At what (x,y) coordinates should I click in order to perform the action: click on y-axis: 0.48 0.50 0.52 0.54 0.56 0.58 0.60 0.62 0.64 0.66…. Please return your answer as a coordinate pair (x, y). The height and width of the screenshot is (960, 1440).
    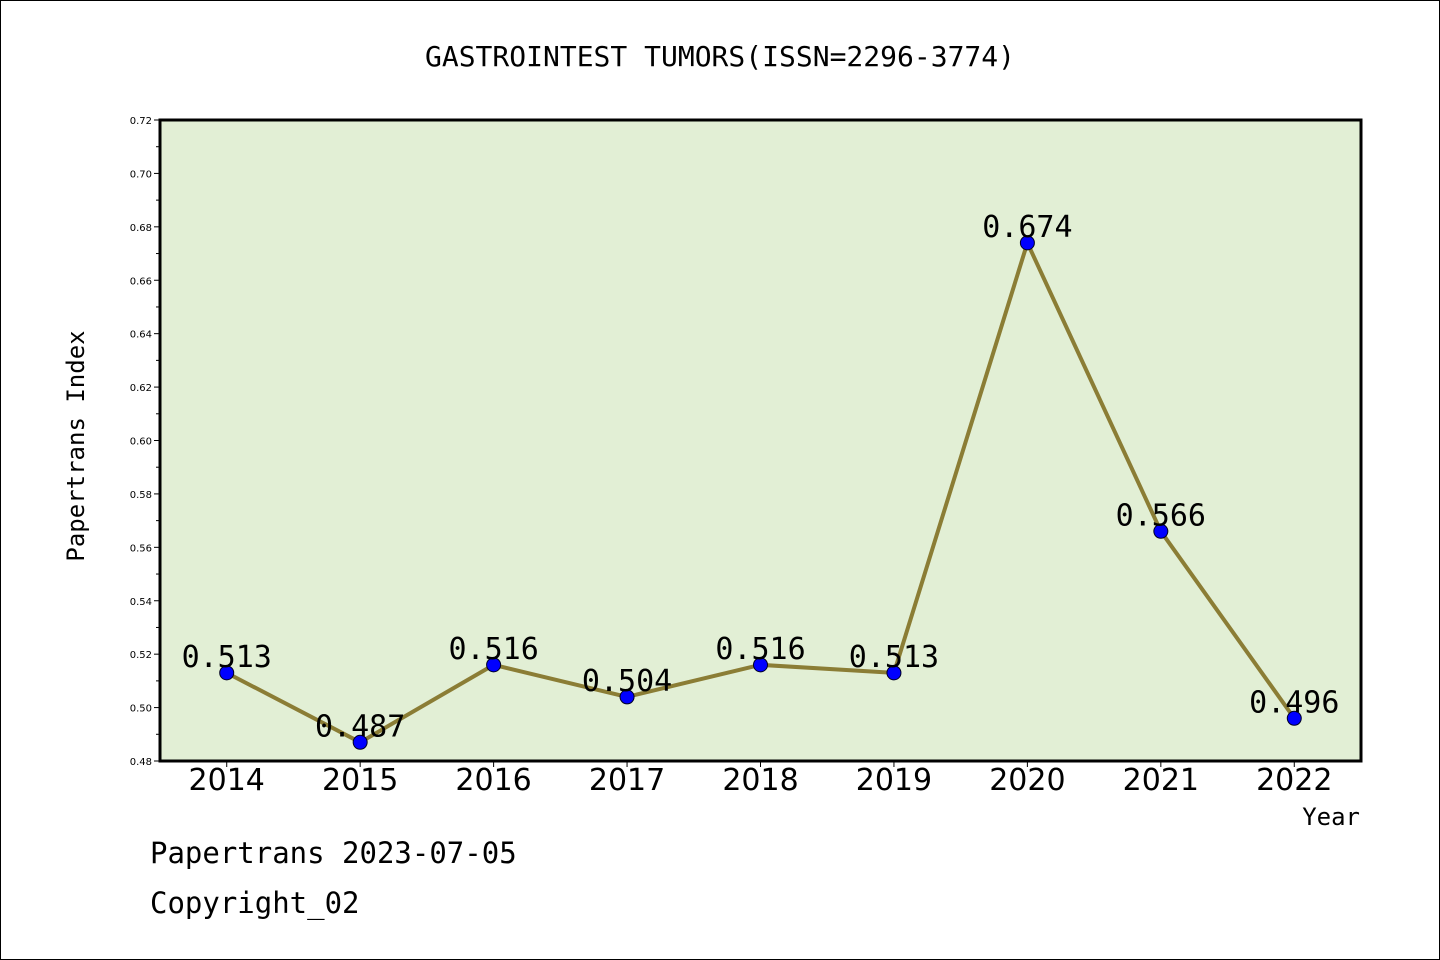
    Looking at the image, I should click on (145, 442).